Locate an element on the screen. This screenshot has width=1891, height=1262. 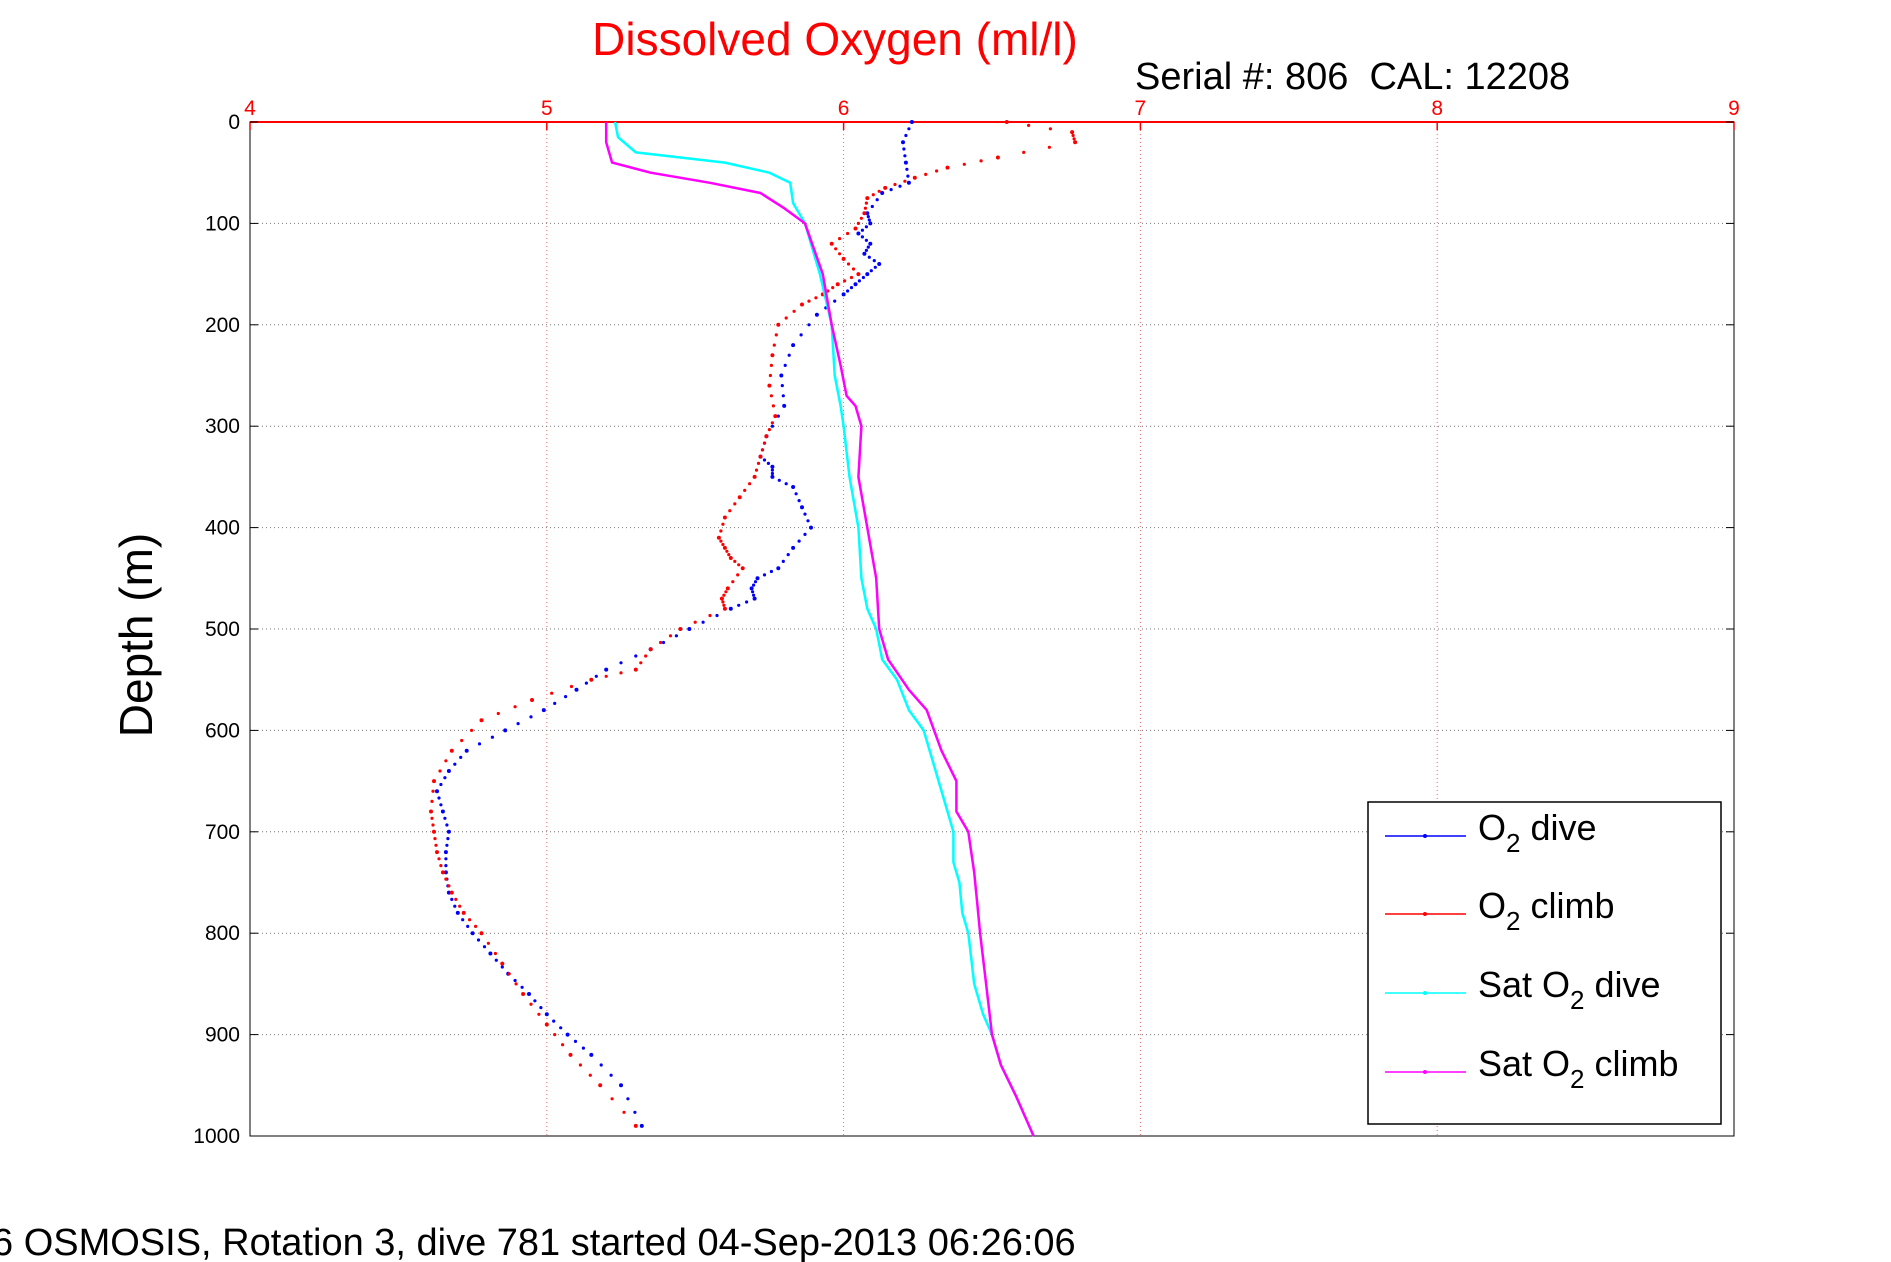
legend: O2 dive O2 climb Sat O2 dive Sat O2 climb is located at coordinates (1544, 963).